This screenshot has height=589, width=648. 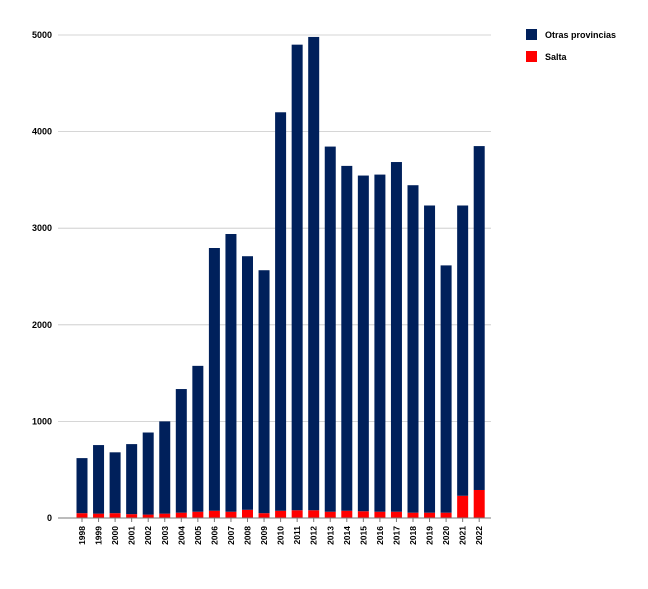 I want to click on legend-label-otras-provincias: Otras provincias, so click(x=580, y=35).